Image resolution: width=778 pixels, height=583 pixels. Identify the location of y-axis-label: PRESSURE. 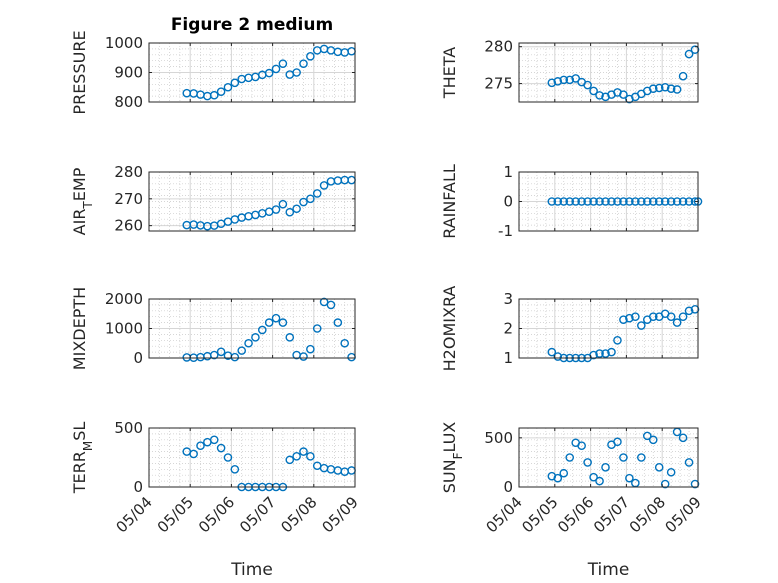
(79, 72).